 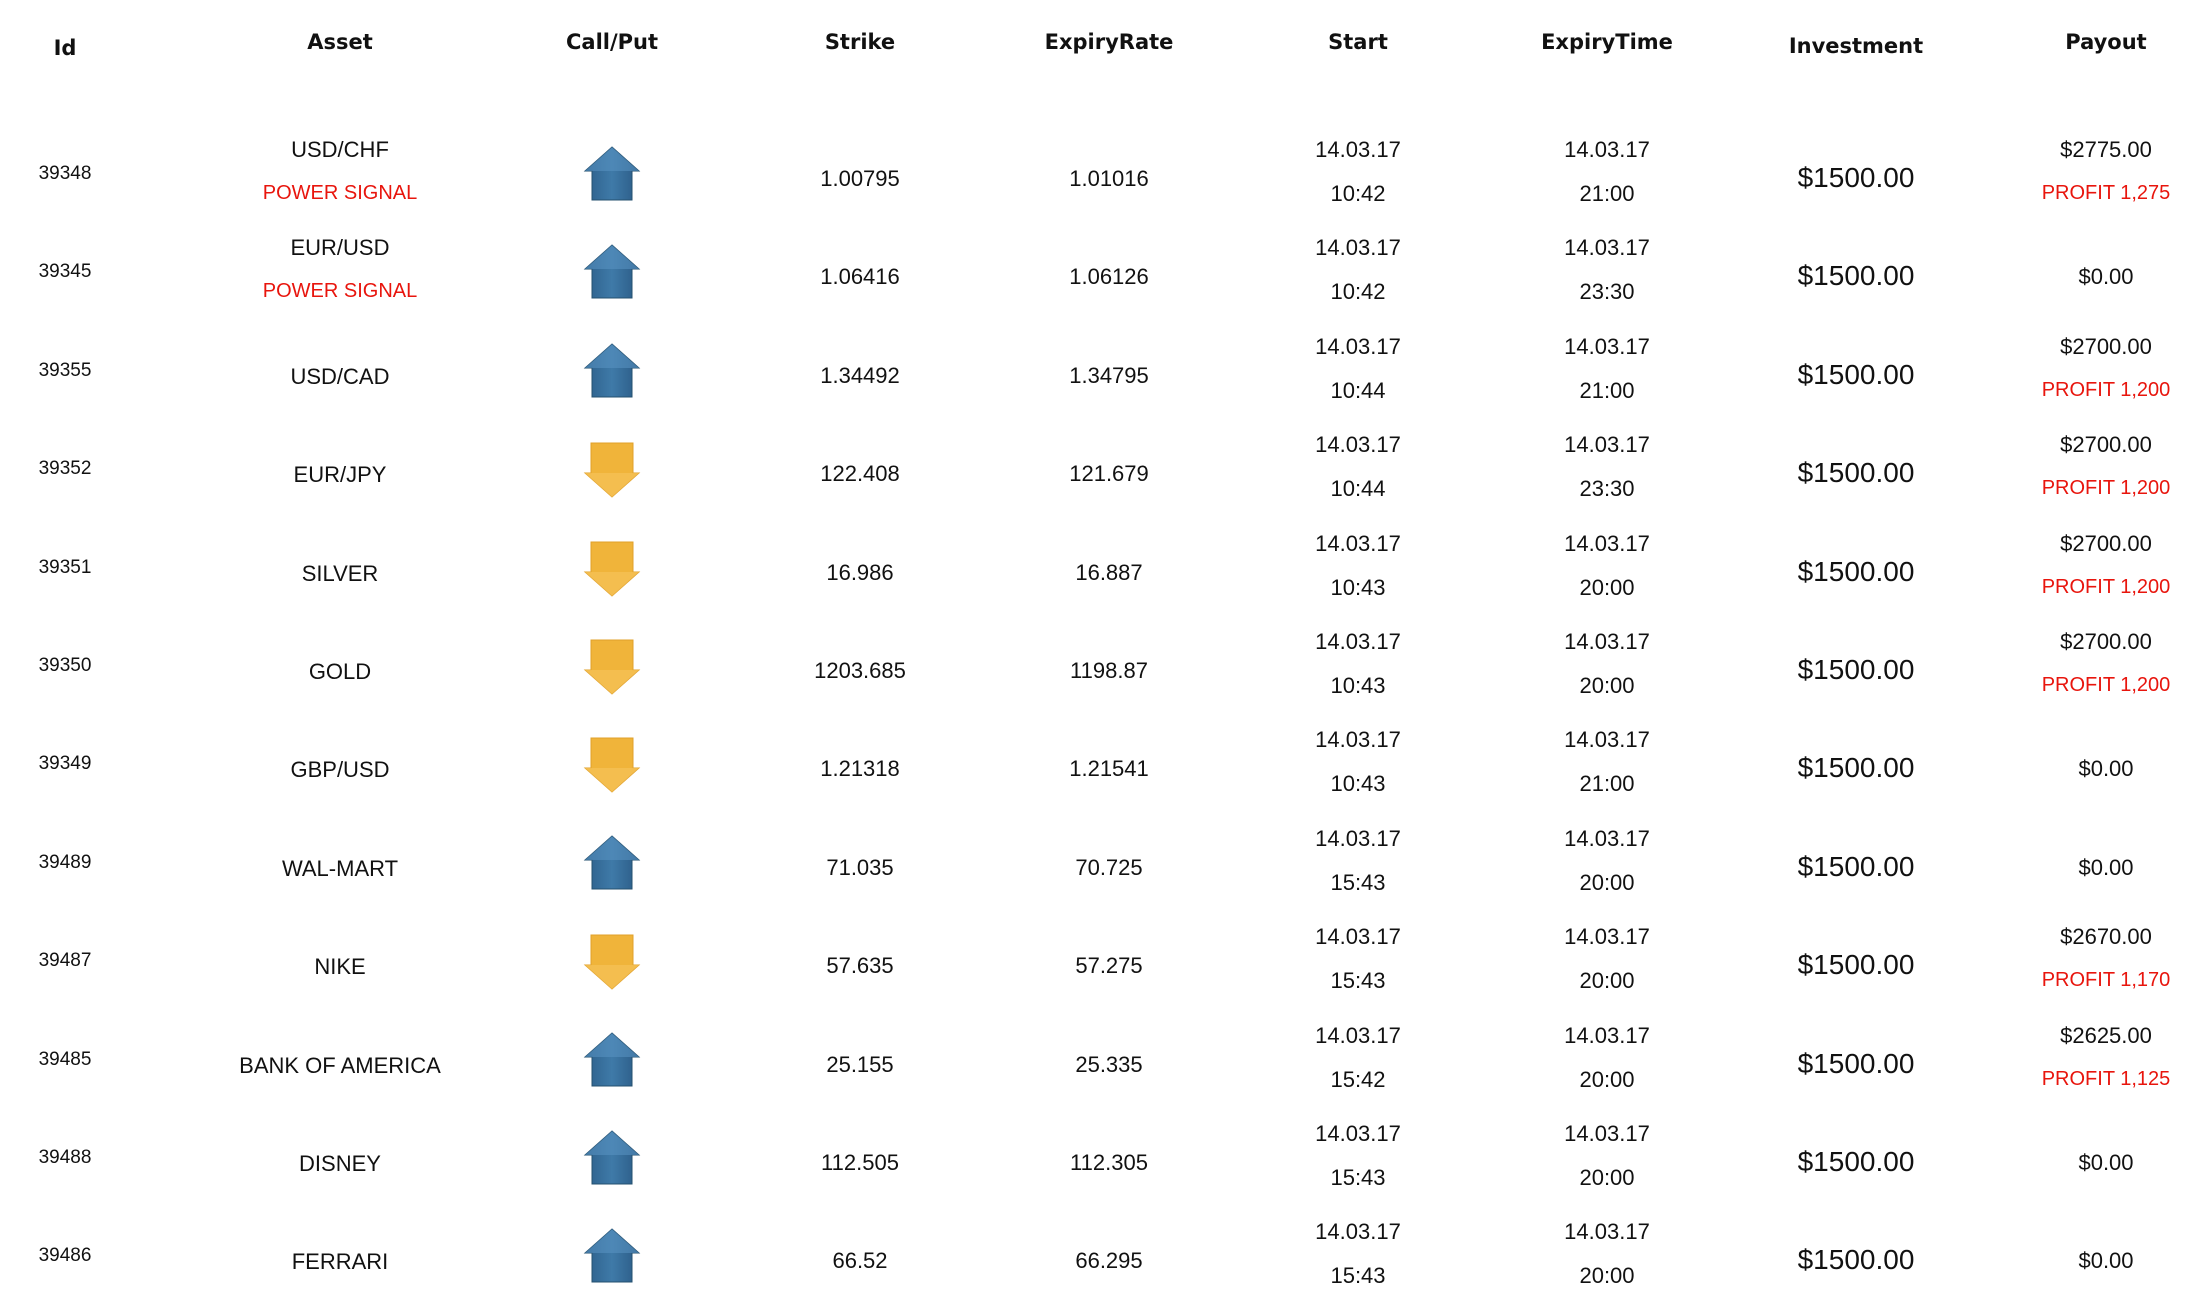 I want to click on expiry-cell: 14.03.17 21:00, so click(x=1607, y=372).